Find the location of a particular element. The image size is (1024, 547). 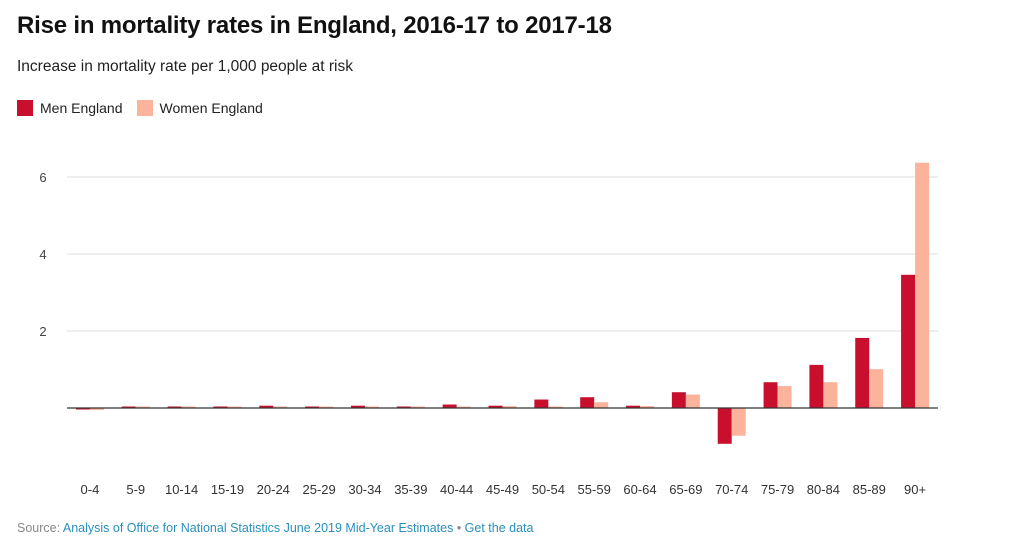

legend-swatch-women is located at coordinates (144, 108).